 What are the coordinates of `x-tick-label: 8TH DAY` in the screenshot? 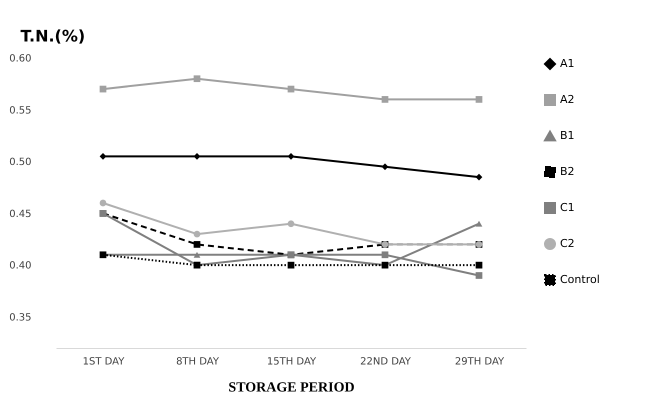 It's located at (198, 362).